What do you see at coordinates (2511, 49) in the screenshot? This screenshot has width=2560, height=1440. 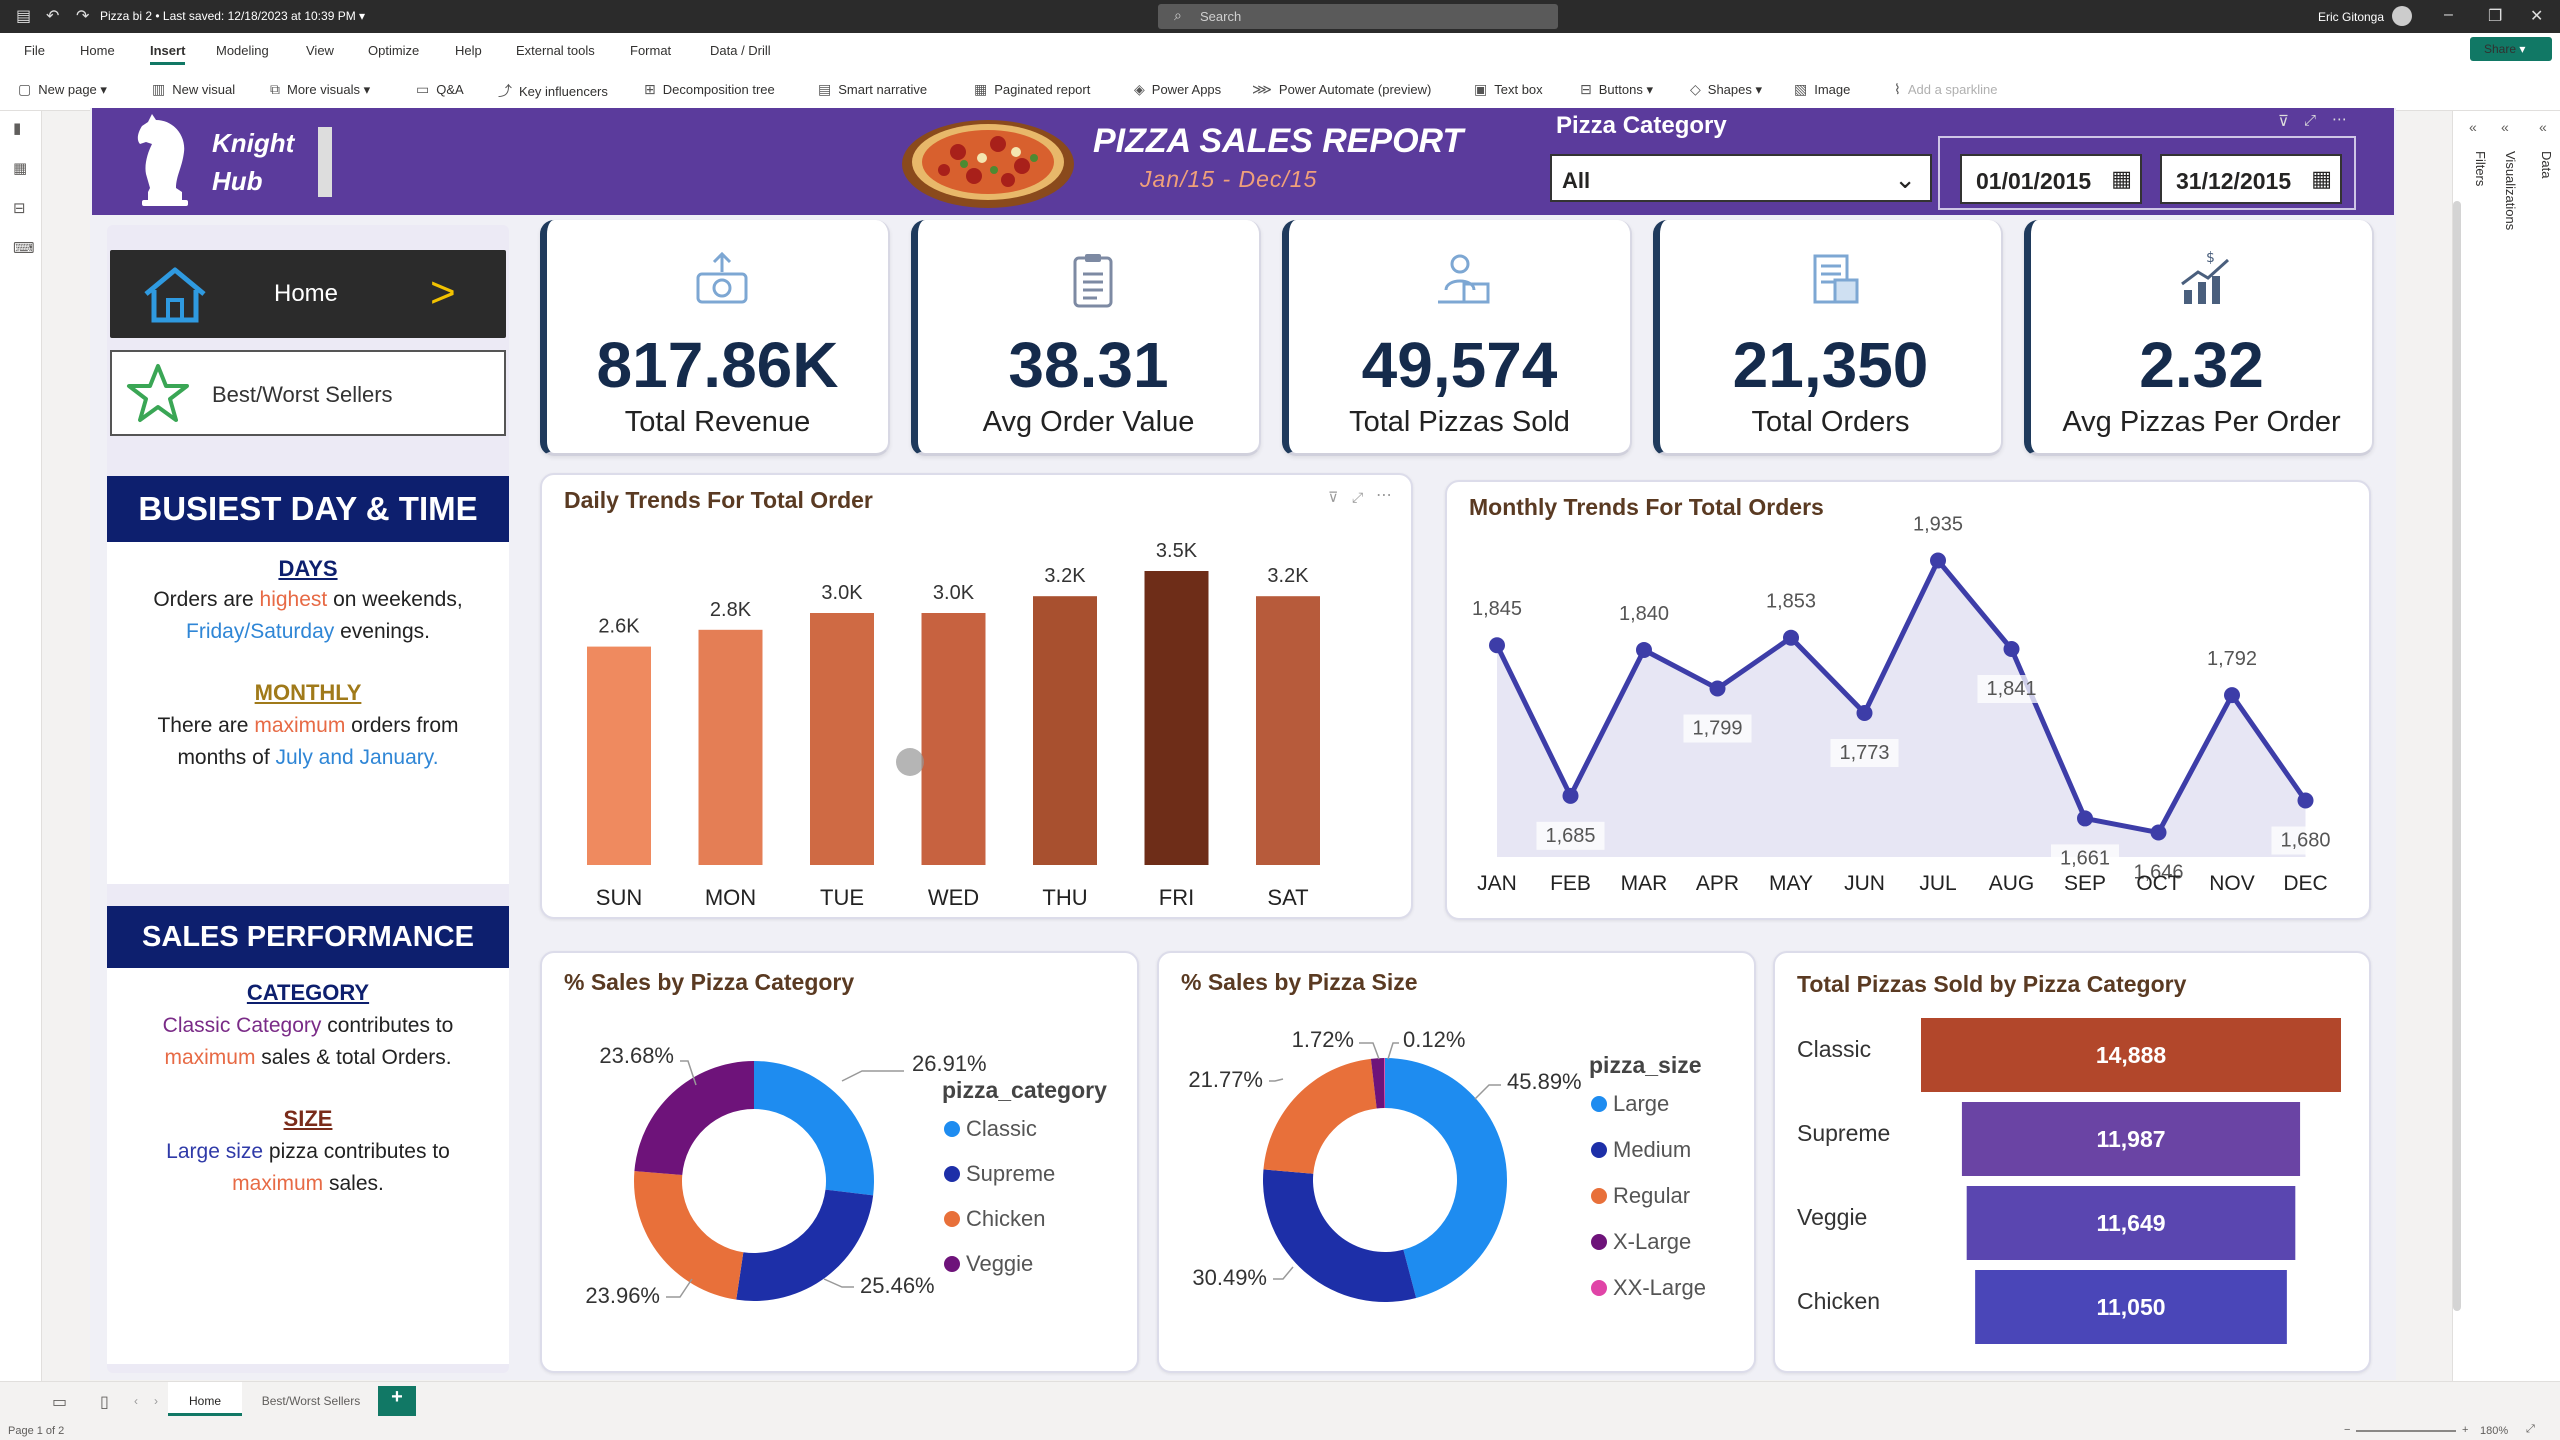 I see `share-button: Share ▾` at bounding box center [2511, 49].